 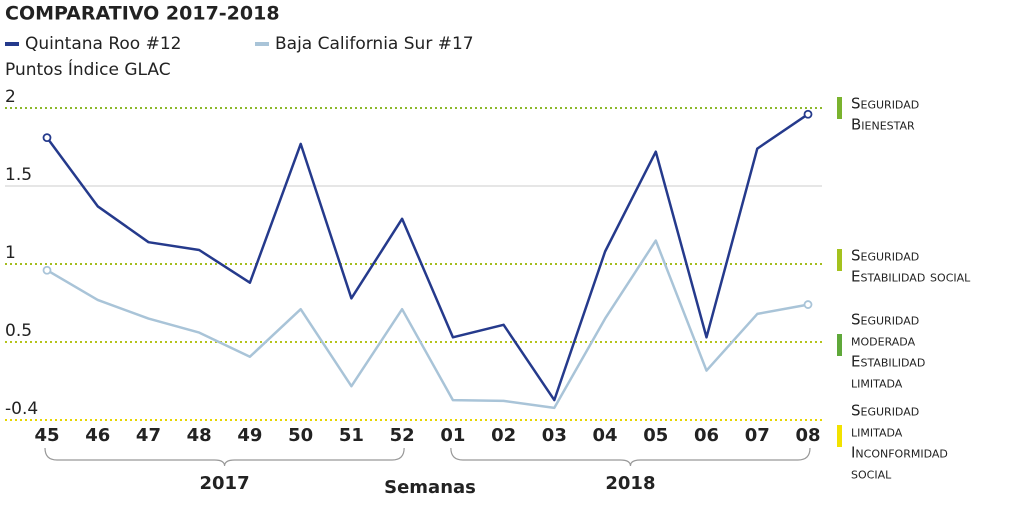 What do you see at coordinates (757, 435) in the screenshot?
I see `x-tick-label: 07` at bounding box center [757, 435].